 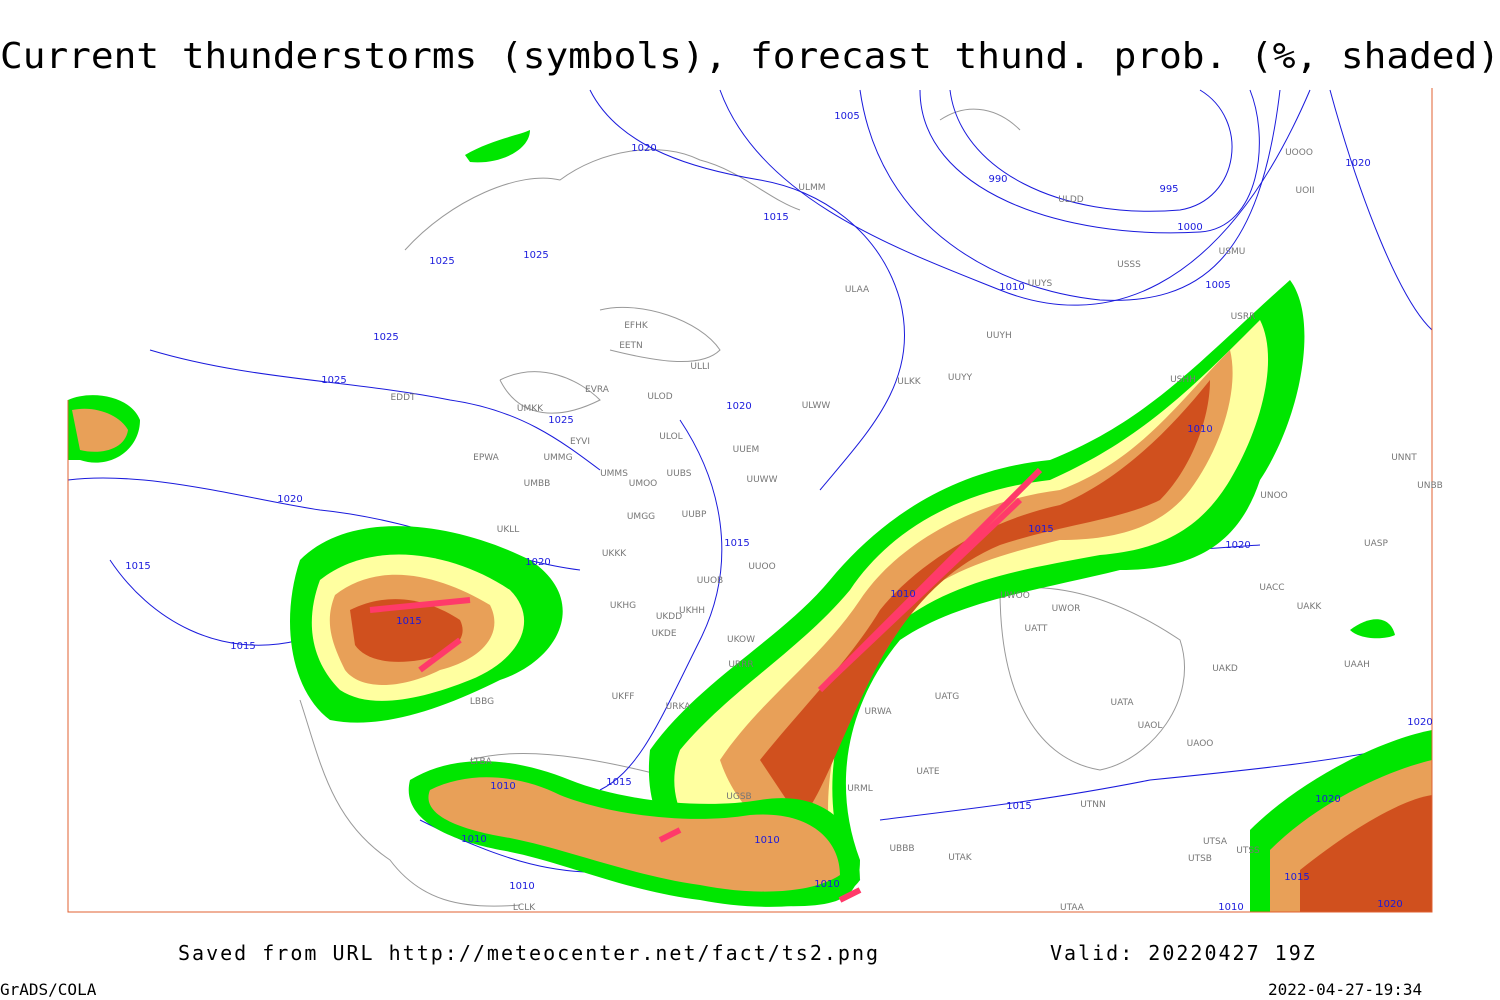 I want to click on station-label: USMU, so click(x=1232, y=252).